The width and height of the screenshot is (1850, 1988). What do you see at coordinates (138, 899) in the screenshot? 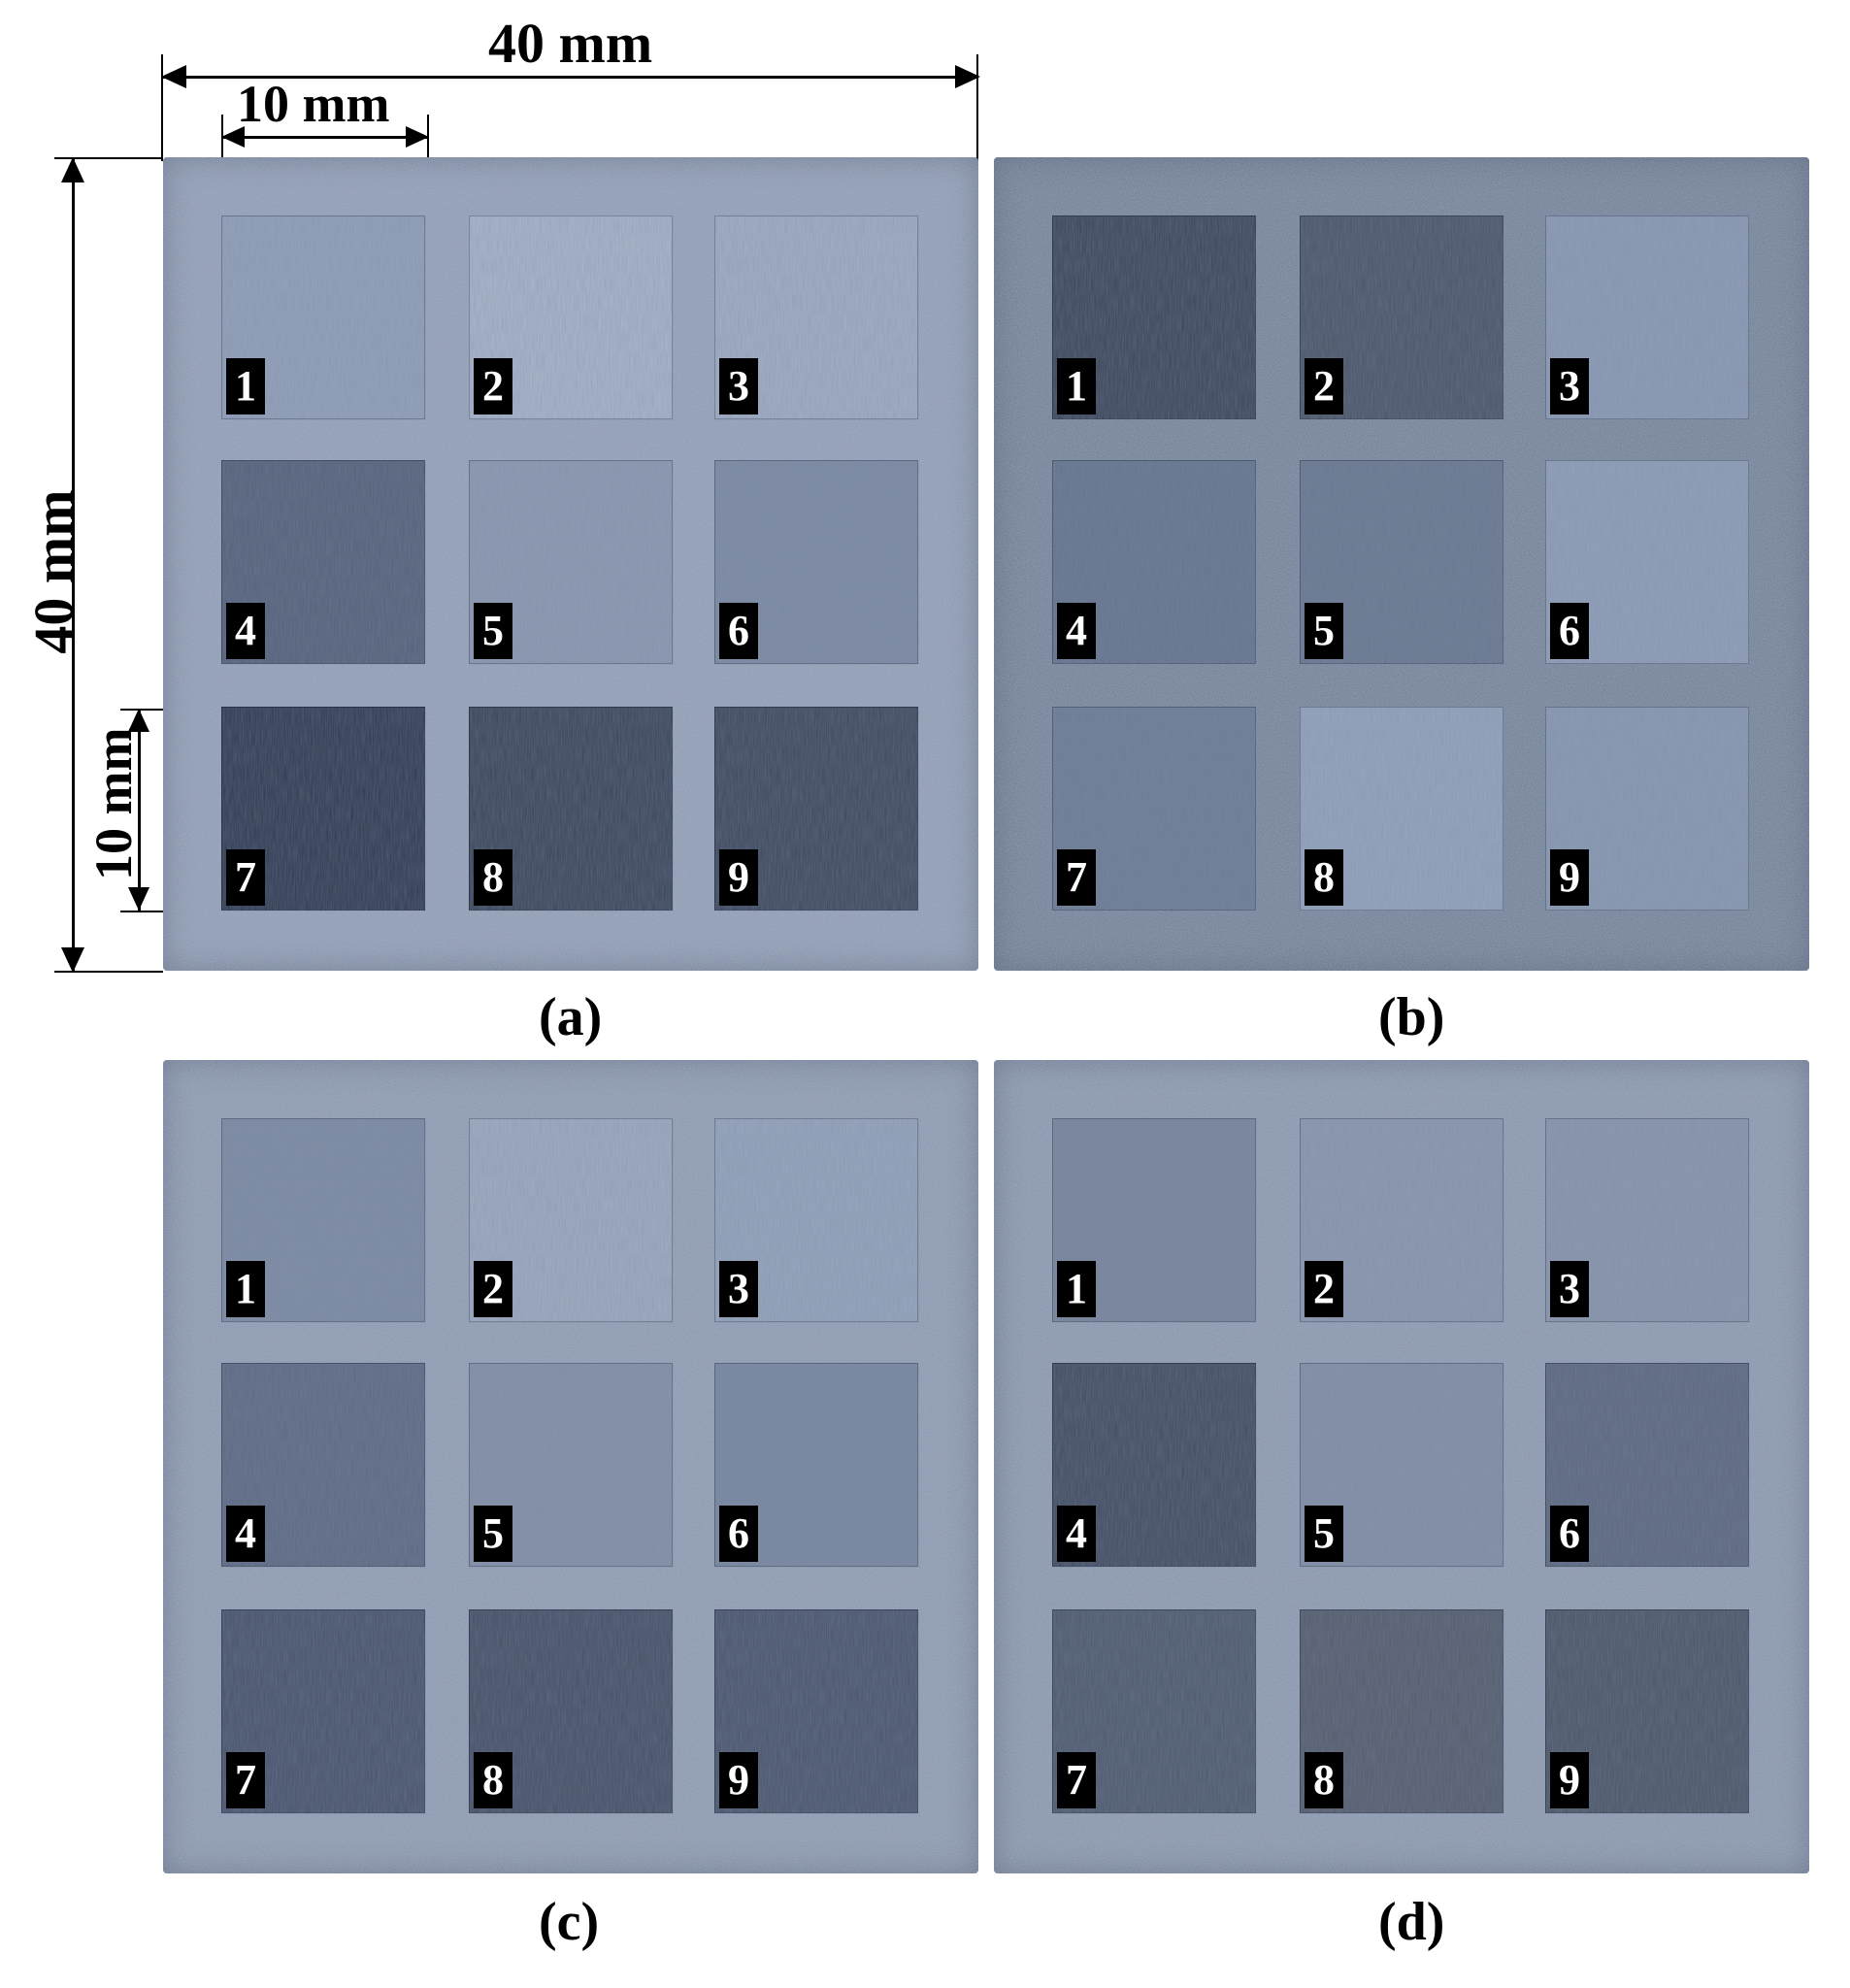
I see `cell-height-arrow-bottom` at bounding box center [138, 899].